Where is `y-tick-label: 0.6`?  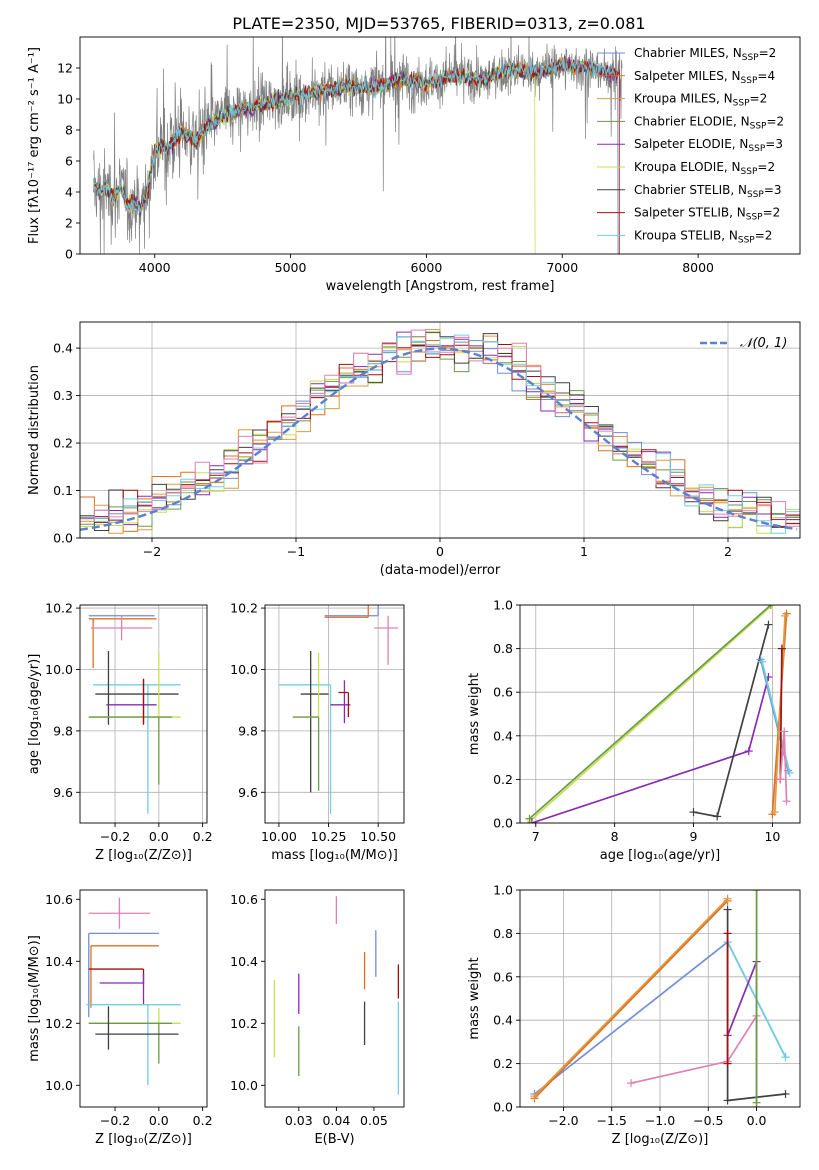
y-tick-label: 0.6 is located at coordinates (503, 692).